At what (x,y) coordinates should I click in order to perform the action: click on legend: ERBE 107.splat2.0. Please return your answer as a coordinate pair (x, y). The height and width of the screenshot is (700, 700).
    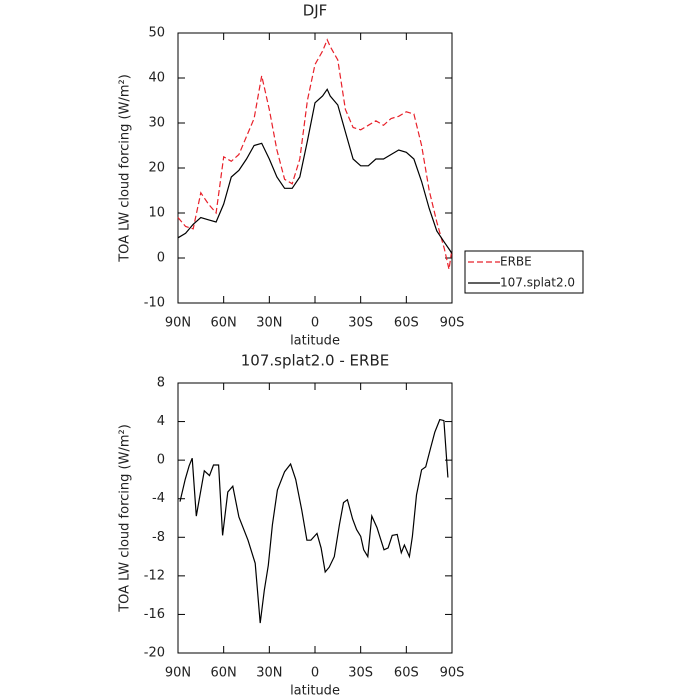
    Looking at the image, I should click on (524, 272).